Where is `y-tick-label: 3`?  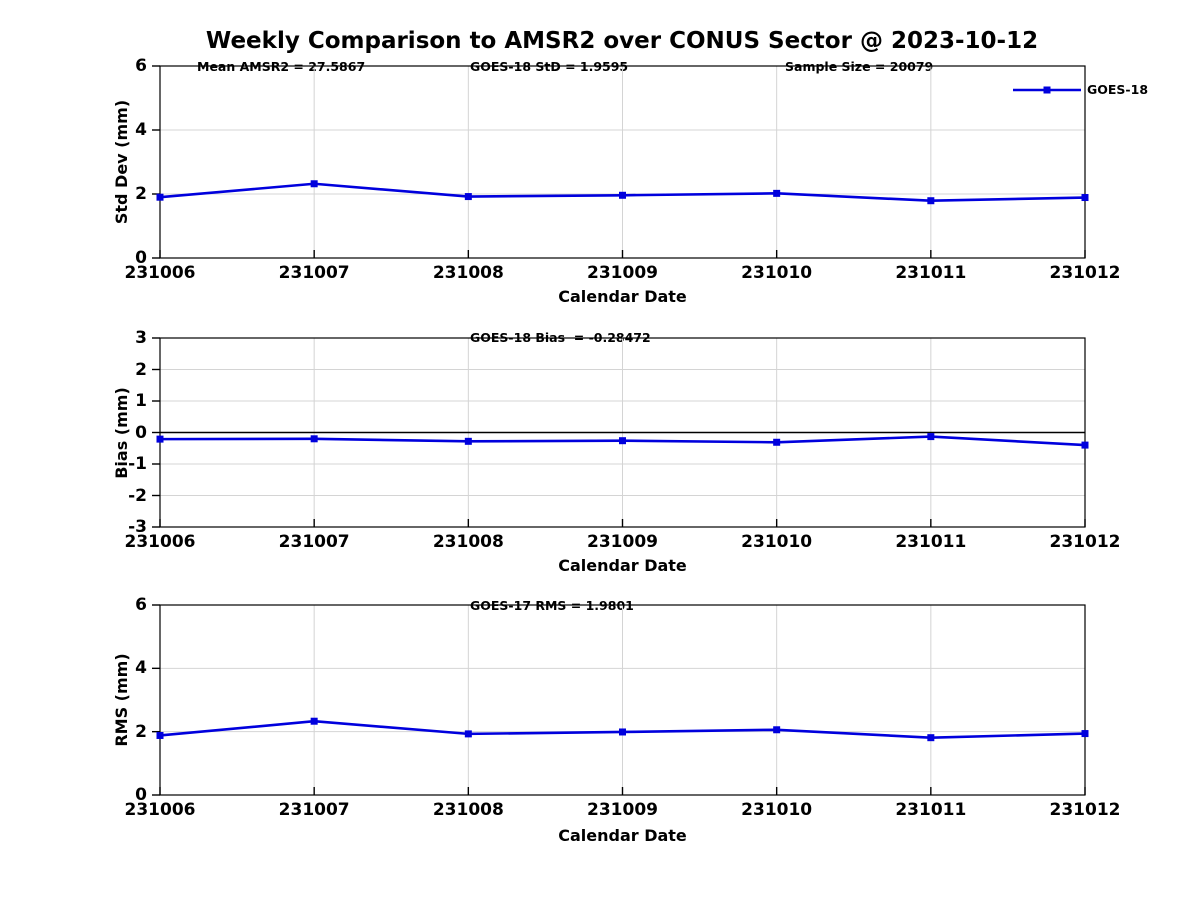
y-tick-label: 3 is located at coordinates (141, 338).